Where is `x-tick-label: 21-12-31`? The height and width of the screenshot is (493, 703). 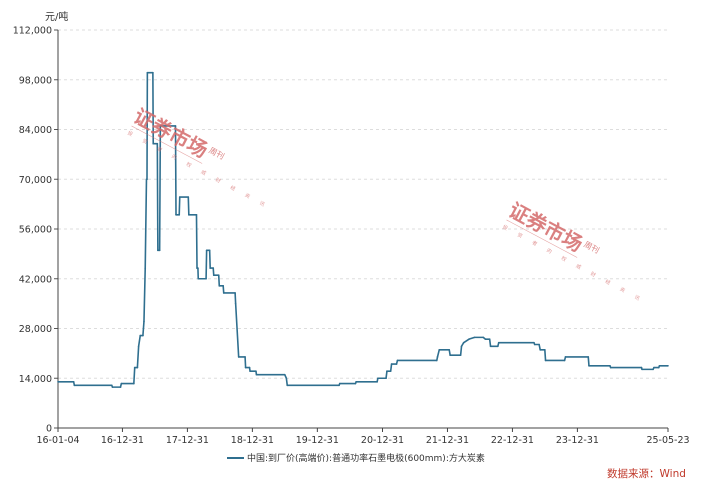 x-tick-label: 21-12-31 is located at coordinates (447, 440).